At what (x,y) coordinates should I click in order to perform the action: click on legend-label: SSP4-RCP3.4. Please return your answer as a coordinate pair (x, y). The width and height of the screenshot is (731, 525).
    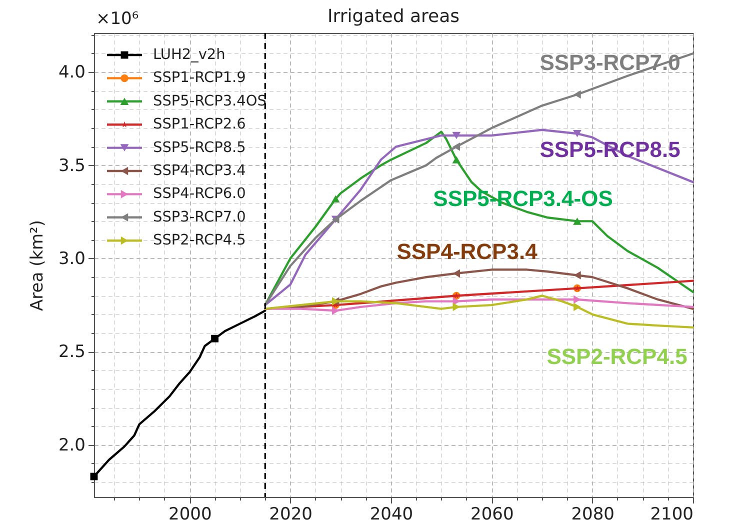
    Looking at the image, I should click on (199, 171).